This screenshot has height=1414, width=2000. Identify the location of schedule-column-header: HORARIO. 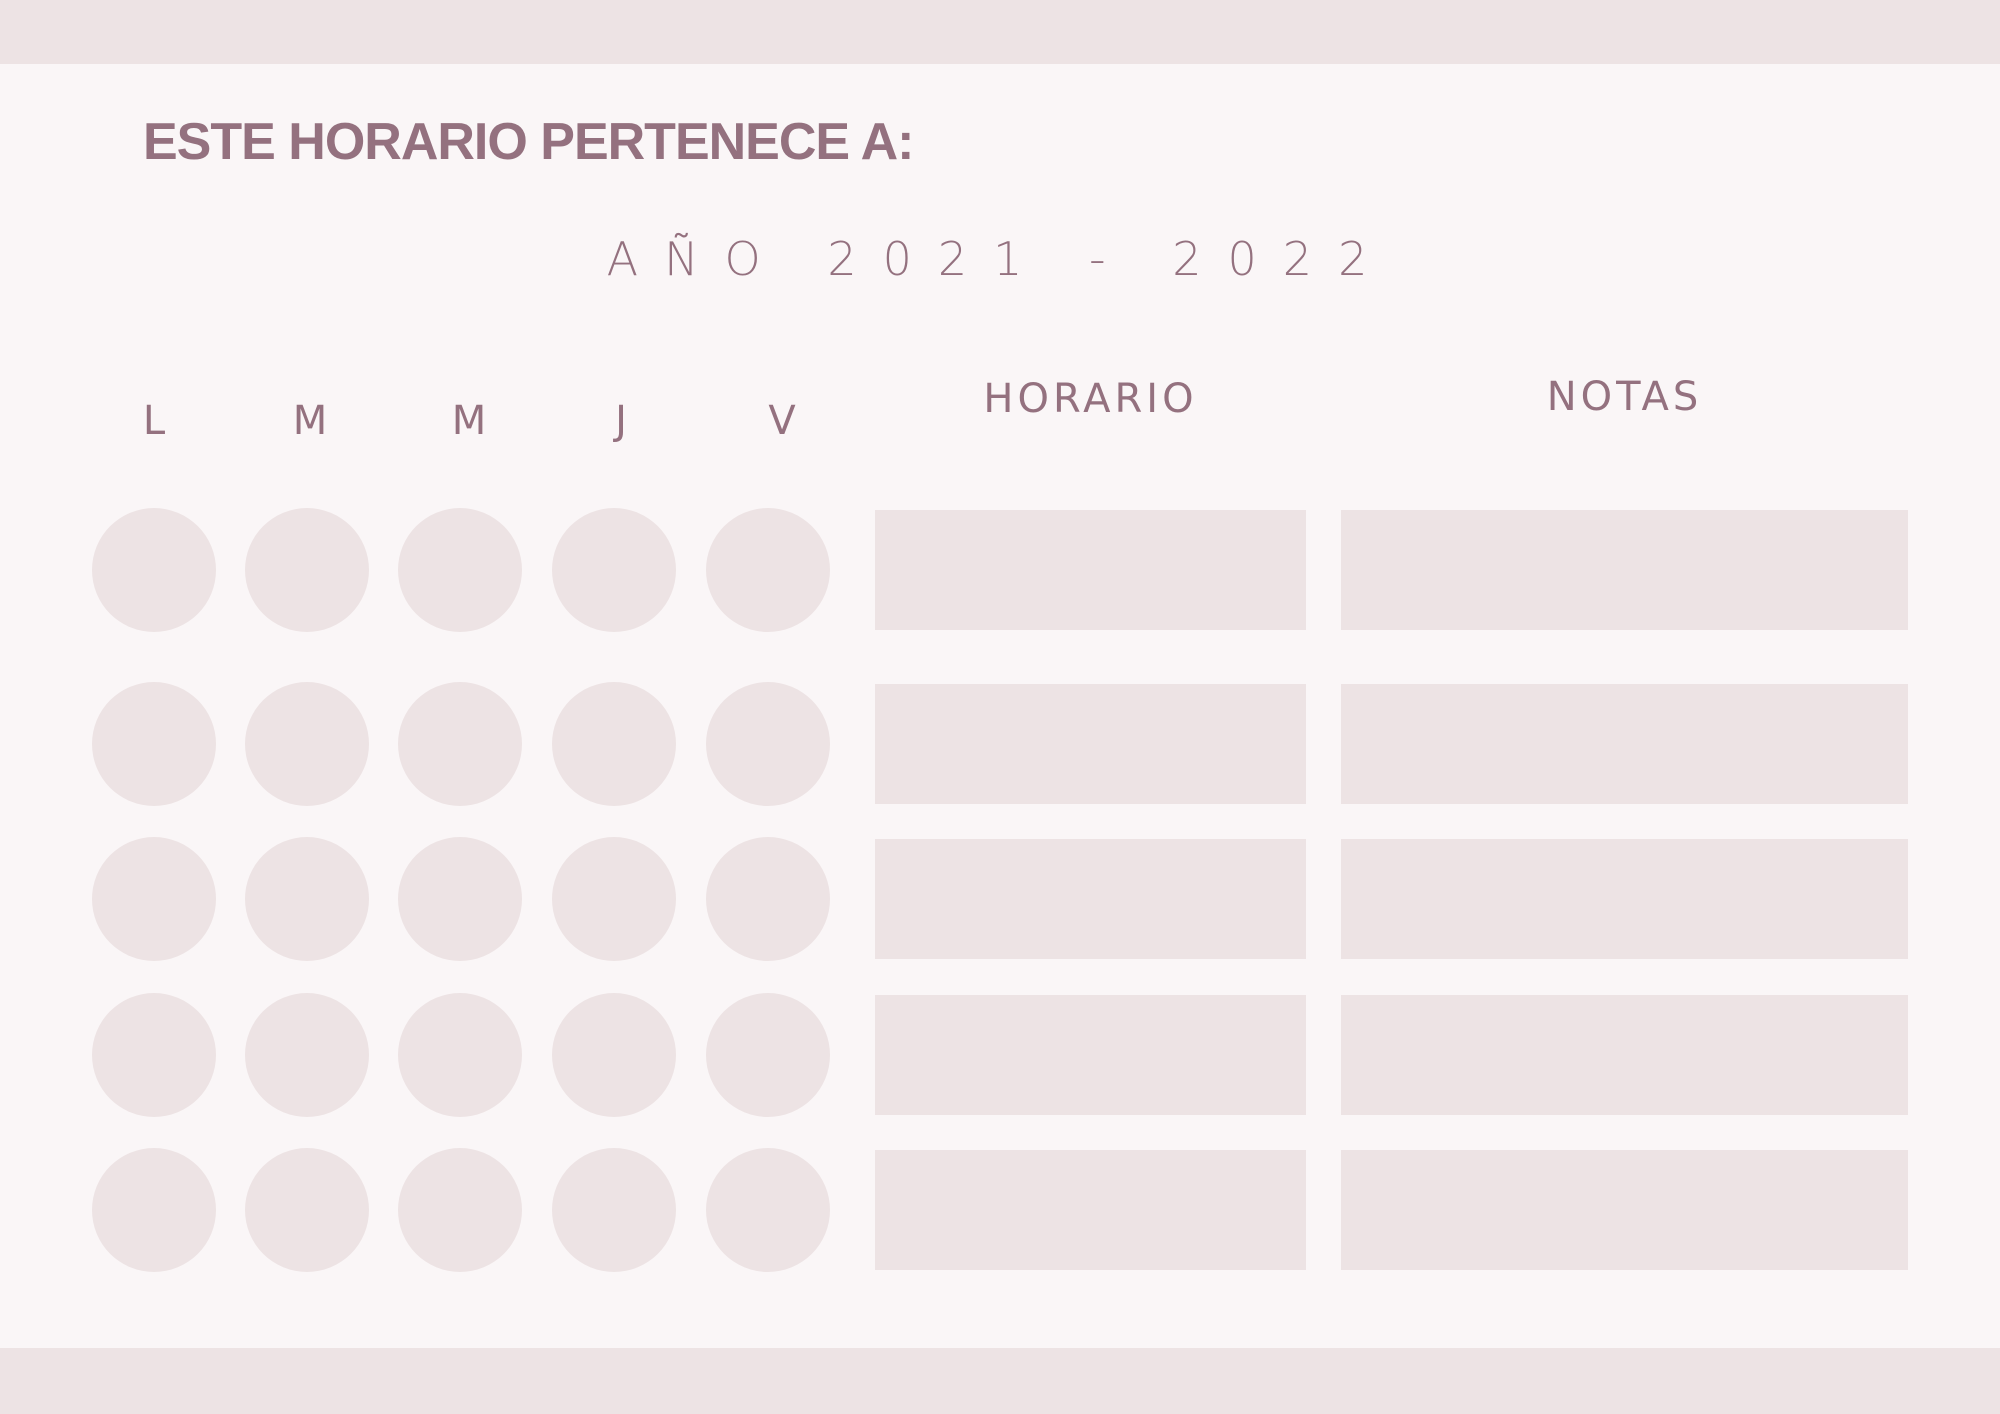
(1090, 399).